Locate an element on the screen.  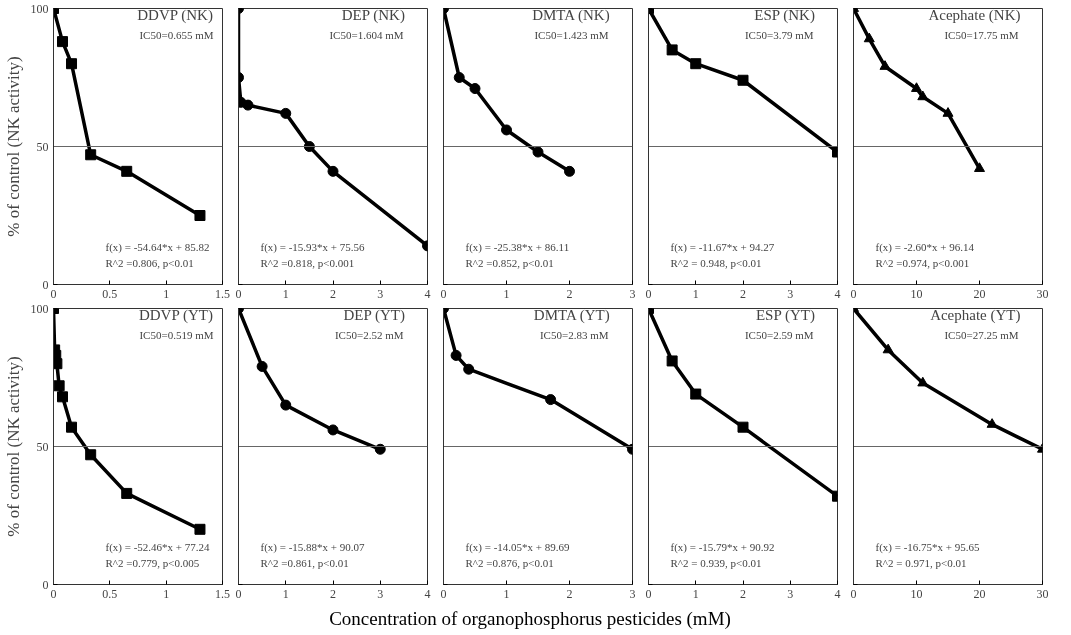
annotation: R^2 = 0.948, p<0.01 is located at coordinates (716, 262).